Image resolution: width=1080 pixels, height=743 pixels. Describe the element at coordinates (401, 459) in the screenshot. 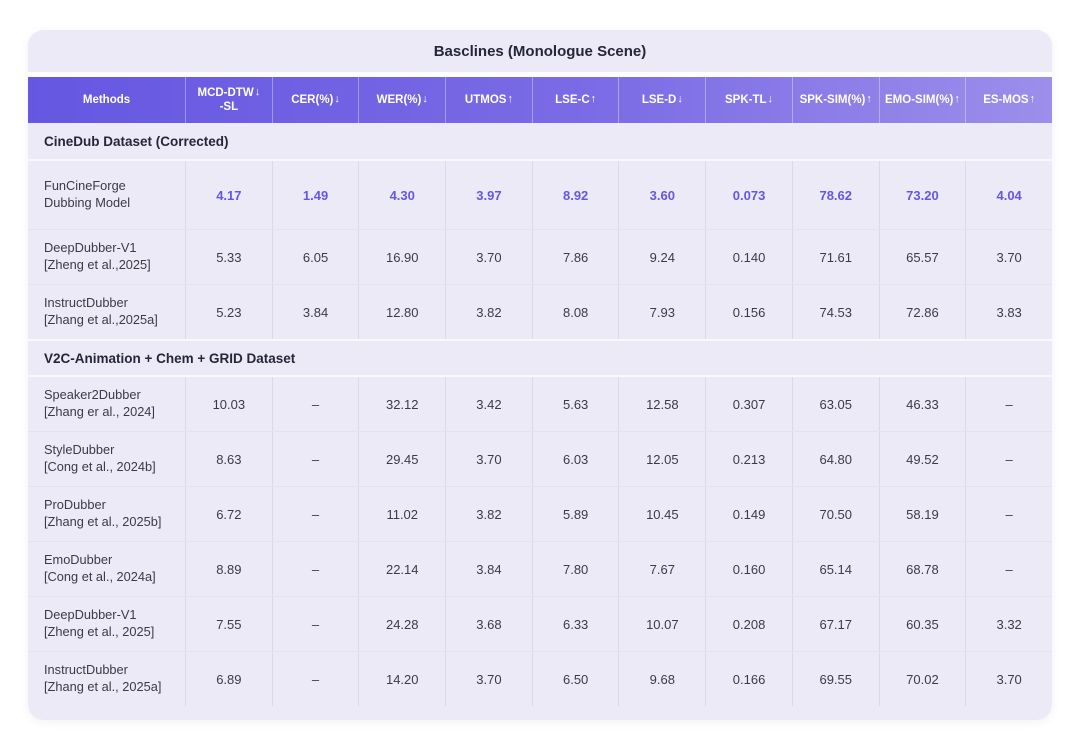

I see `value-cell: 29.45` at that location.